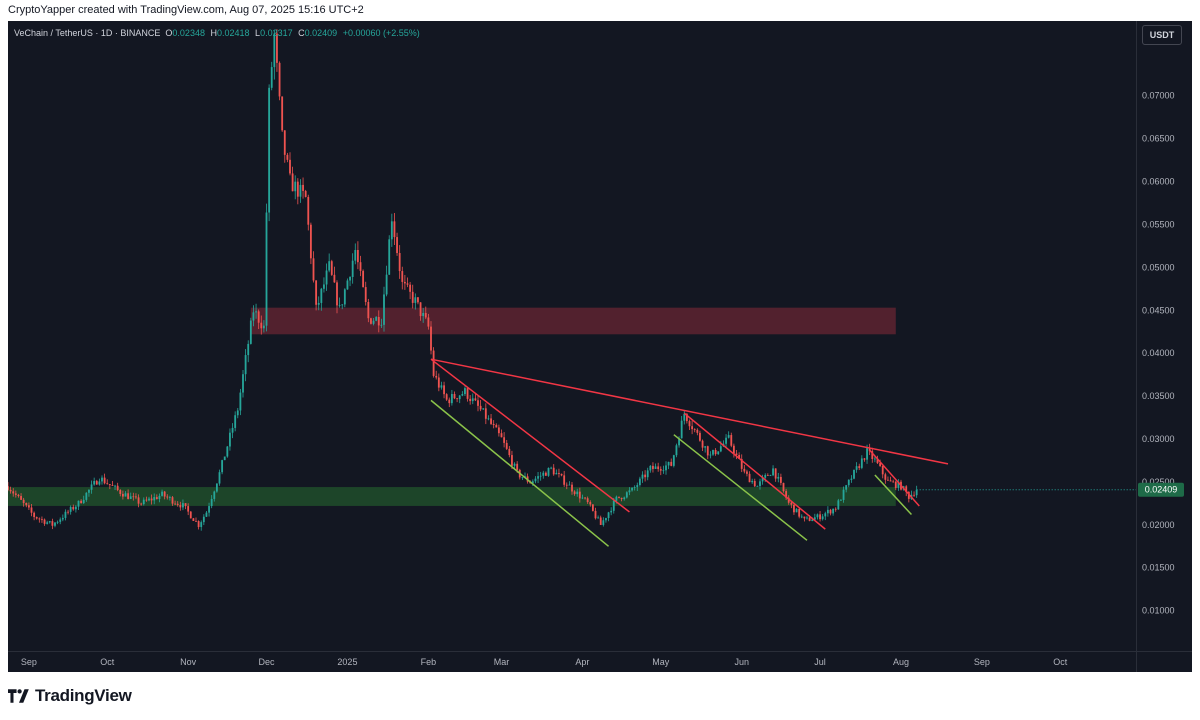  What do you see at coordinates (741, 662) in the screenshot?
I see `x-tick-label: Jun` at bounding box center [741, 662].